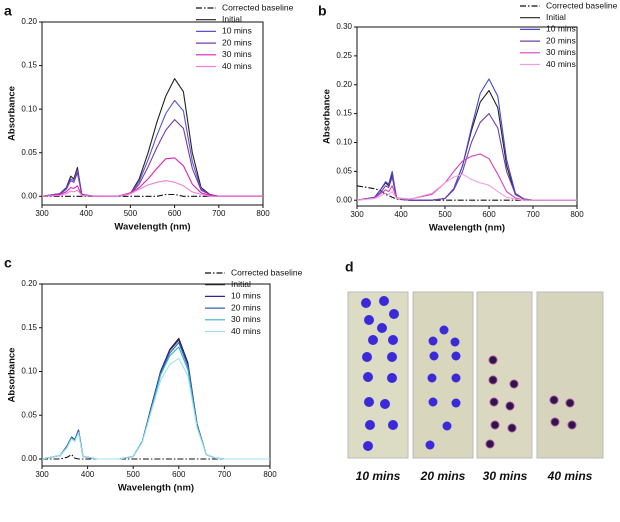 The image size is (620, 522). I want to click on panel-label: d, so click(349, 267).